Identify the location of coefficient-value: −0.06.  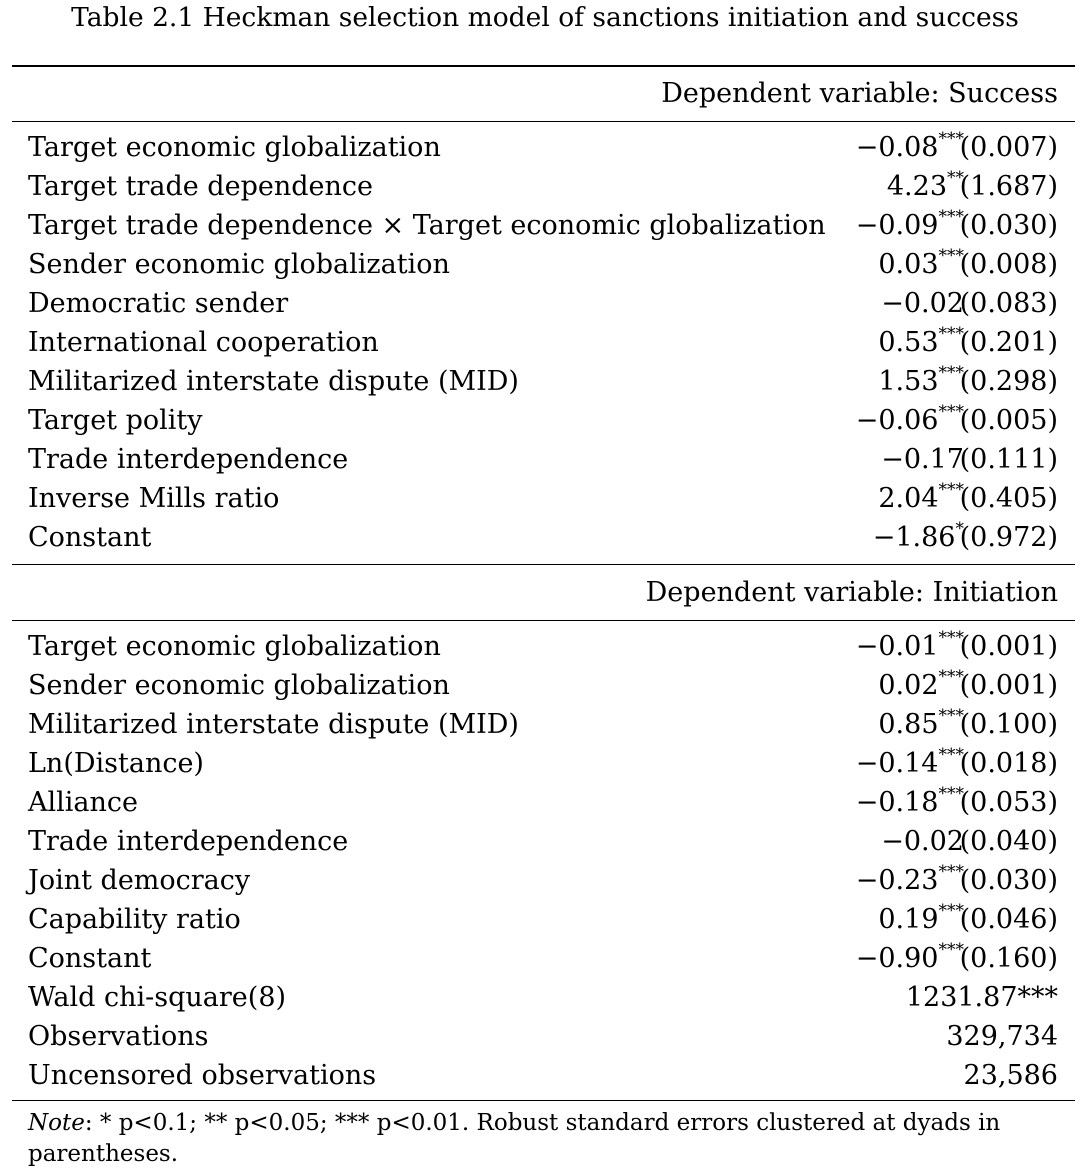
(897, 420).